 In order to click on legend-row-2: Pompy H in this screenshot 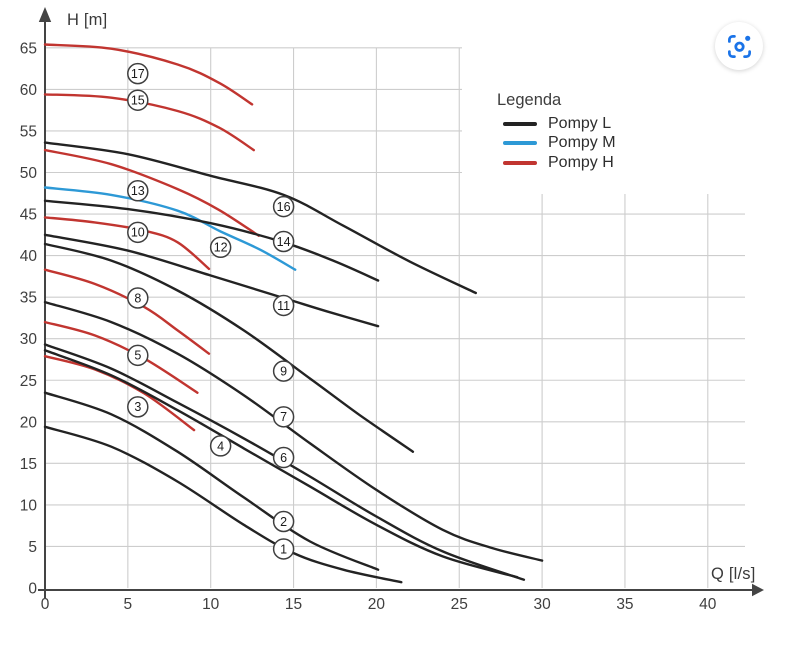, I will do `click(559, 163)`.